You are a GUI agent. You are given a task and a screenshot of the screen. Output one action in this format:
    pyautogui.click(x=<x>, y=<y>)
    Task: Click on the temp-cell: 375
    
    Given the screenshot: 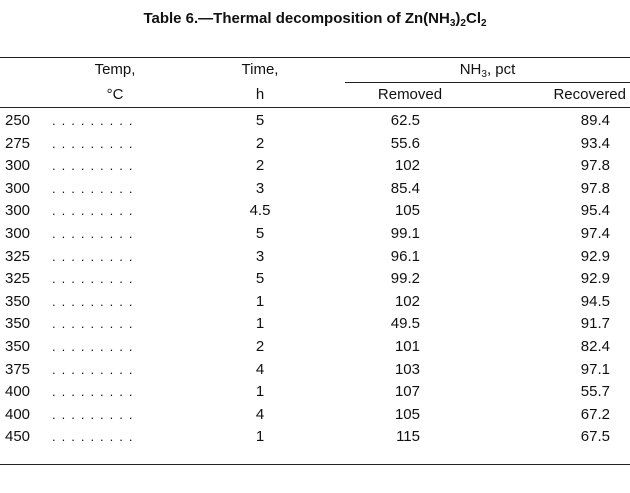 What is the action you would take?
    pyautogui.click(x=18, y=369)
    